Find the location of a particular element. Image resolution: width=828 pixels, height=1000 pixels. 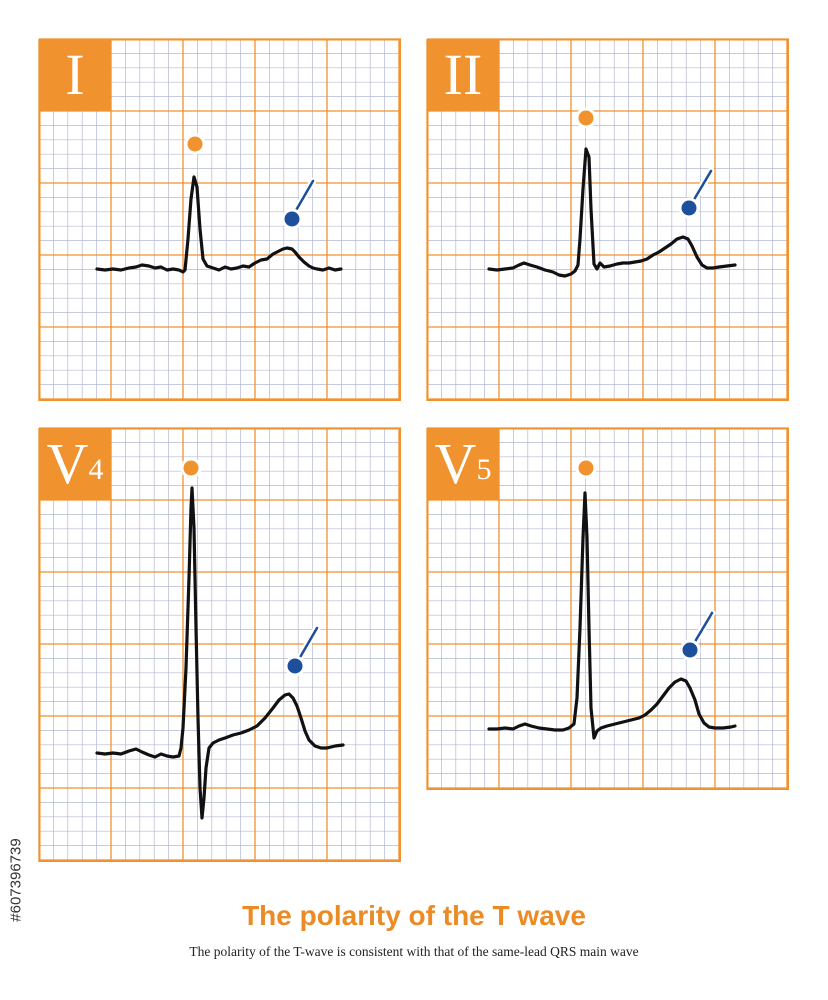

lead-label-II: II is located at coordinates (463, 75).